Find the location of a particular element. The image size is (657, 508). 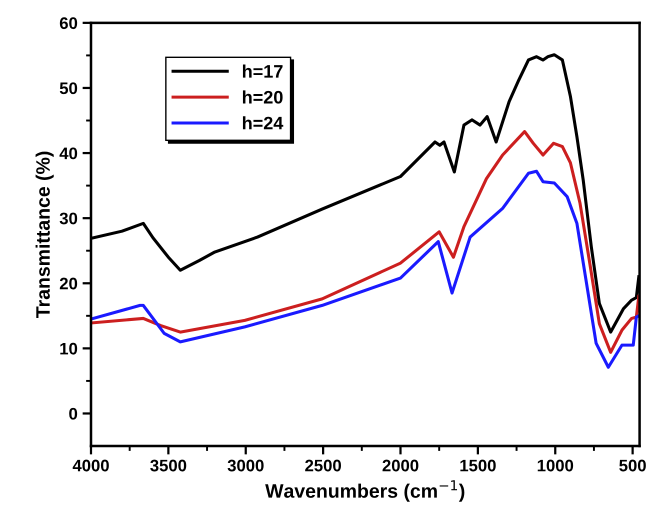

y-tick-label: 30 is located at coordinates (69, 218).